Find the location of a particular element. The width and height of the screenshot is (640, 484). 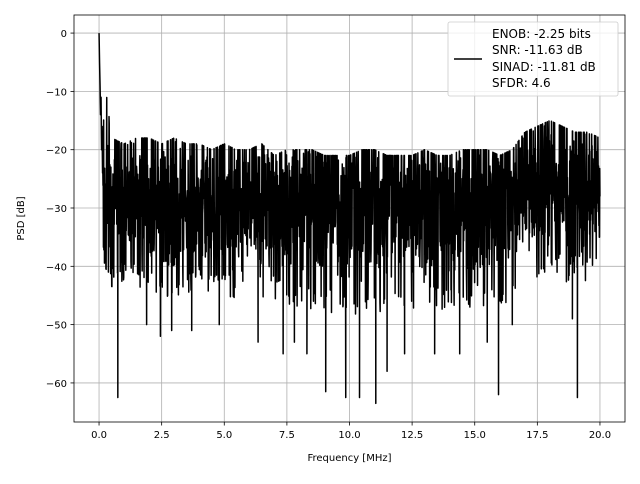

legend-snr: SNR: -11.63 dB is located at coordinates (537, 50).